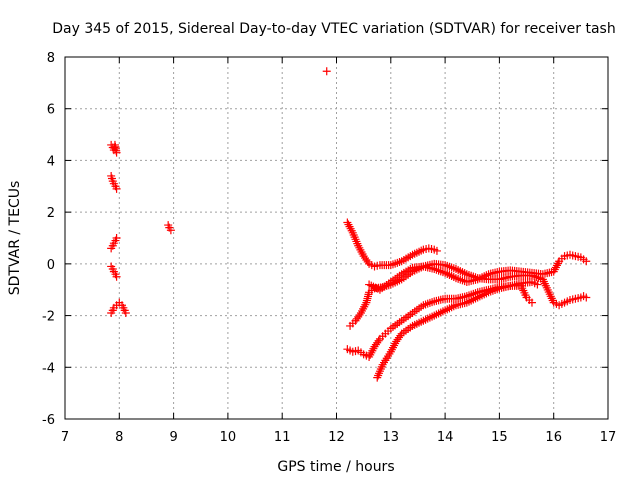  I want to click on y-tick-label: 6, so click(51, 110).